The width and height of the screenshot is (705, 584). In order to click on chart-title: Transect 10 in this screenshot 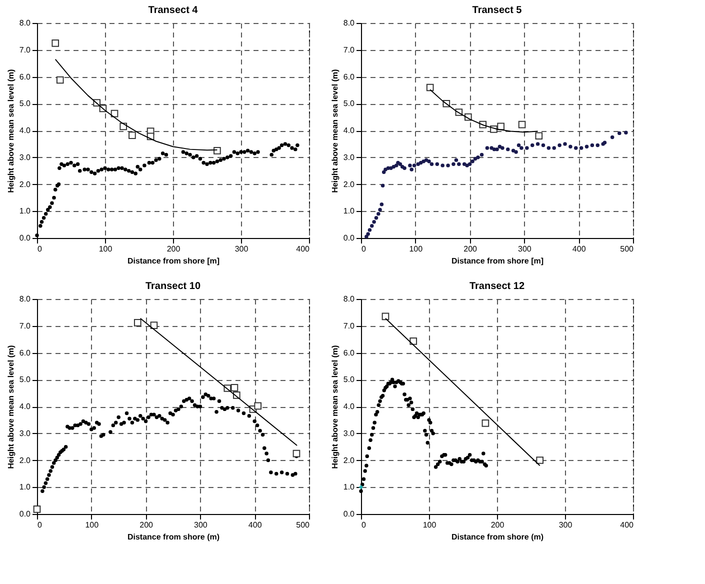, I will do `click(173, 286)`.